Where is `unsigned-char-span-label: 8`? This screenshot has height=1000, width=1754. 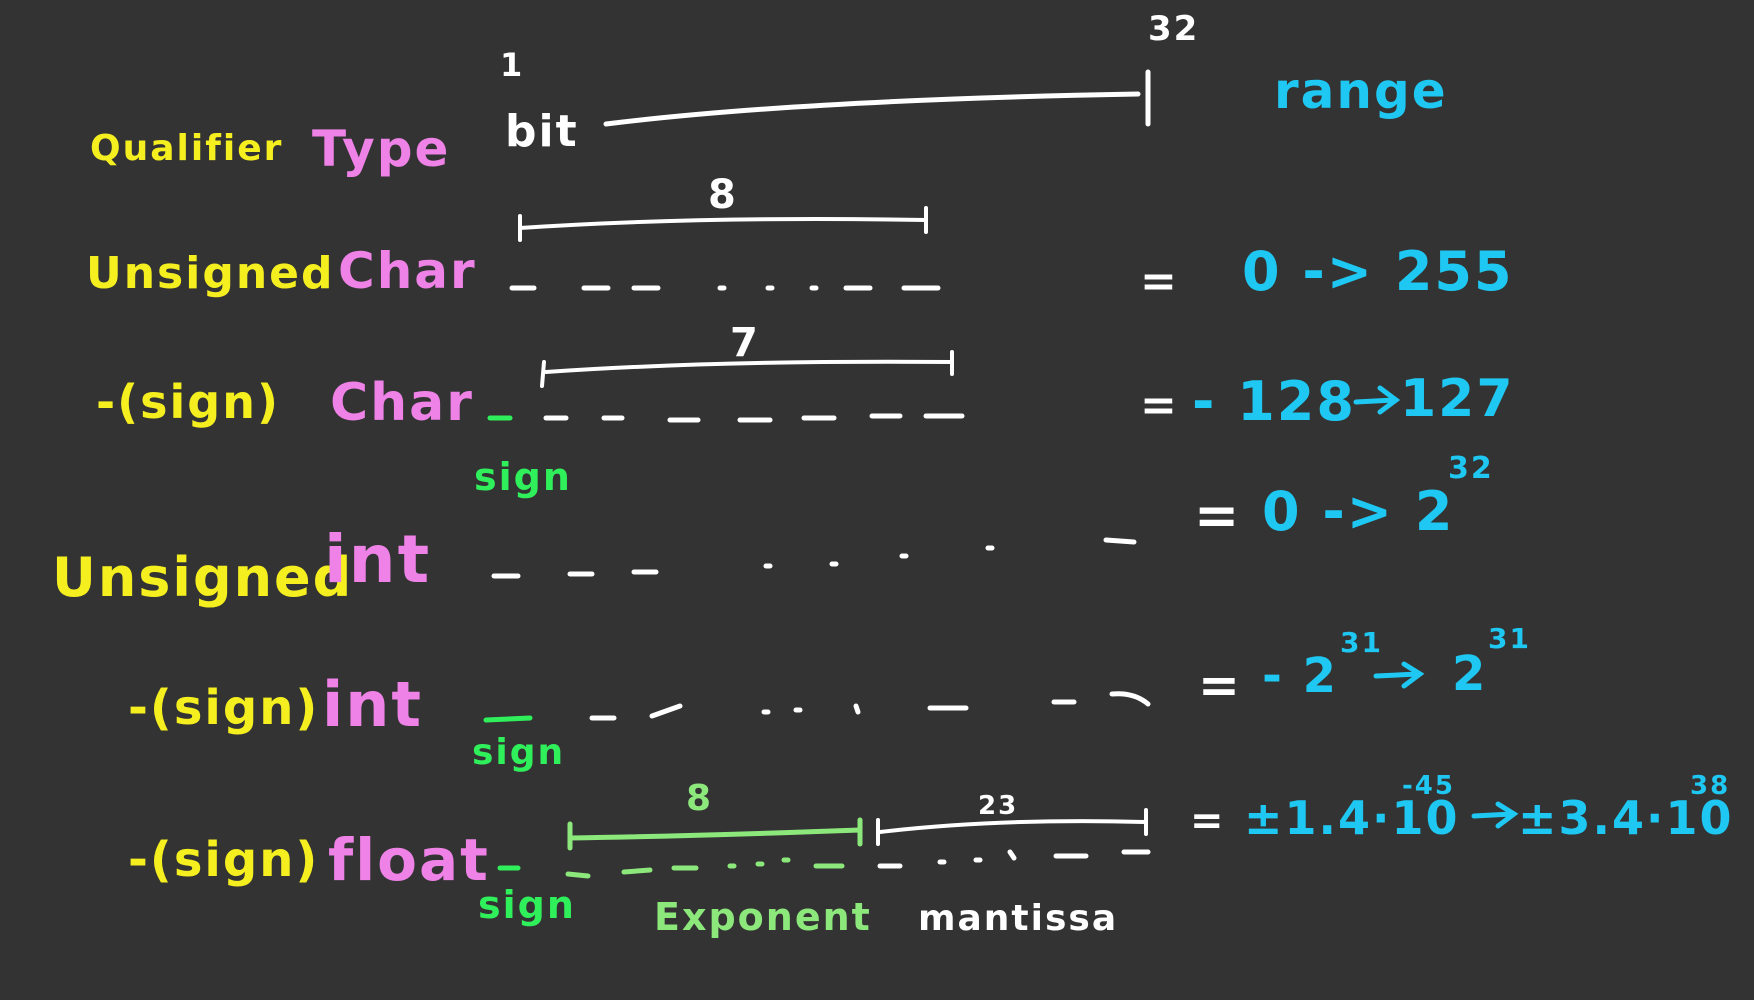 unsigned-char-span-label: 8 is located at coordinates (723, 195).